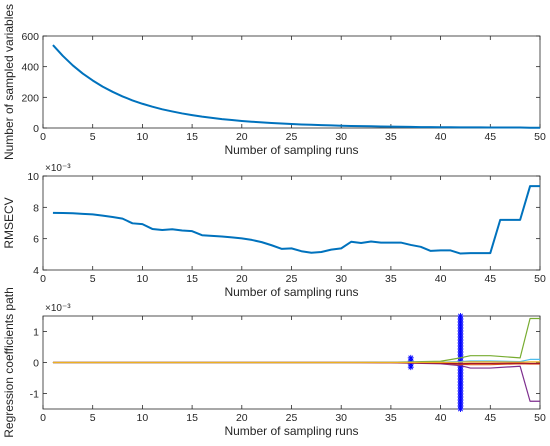 Image resolution: width=550 pixels, height=446 pixels. I want to click on y-tick-label: 200, so click(30, 98).